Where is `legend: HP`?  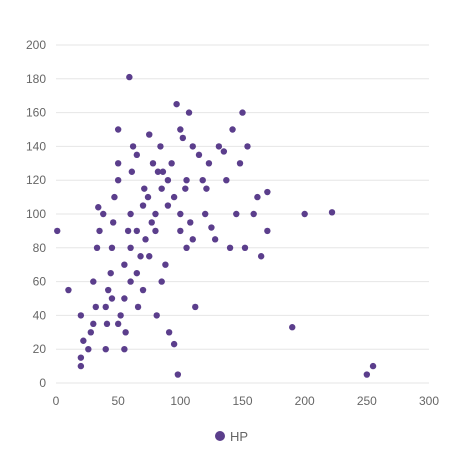
legend: HP is located at coordinates (231, 436).